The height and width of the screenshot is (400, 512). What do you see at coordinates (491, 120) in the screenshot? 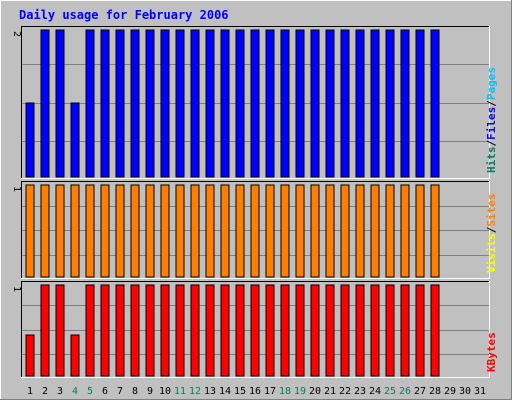
I see `panel-legend: Hits/Files/Pages` at bounding box center [491, 120].